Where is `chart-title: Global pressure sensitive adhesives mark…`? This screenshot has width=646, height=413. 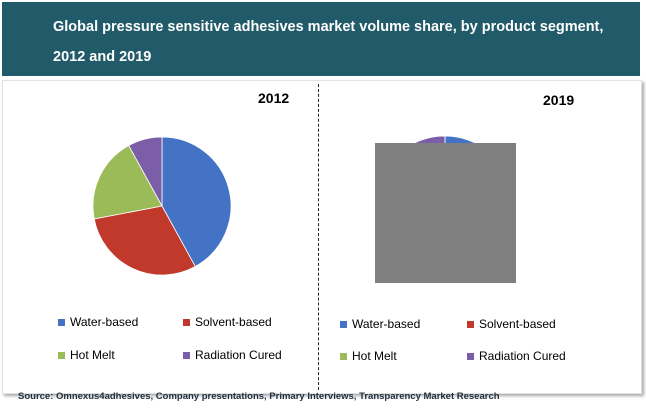
chart-title: Global pressure sensitive adhesives mark… is located at coordinates (338, 42).